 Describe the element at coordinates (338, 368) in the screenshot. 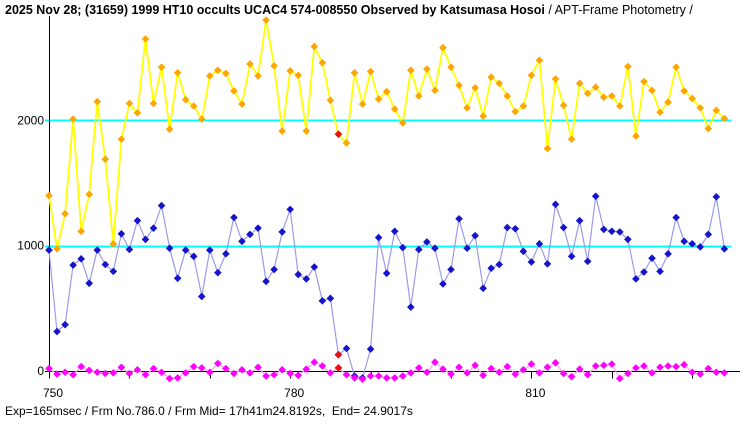

I see `magenta-series-highlight-marker` at that location.